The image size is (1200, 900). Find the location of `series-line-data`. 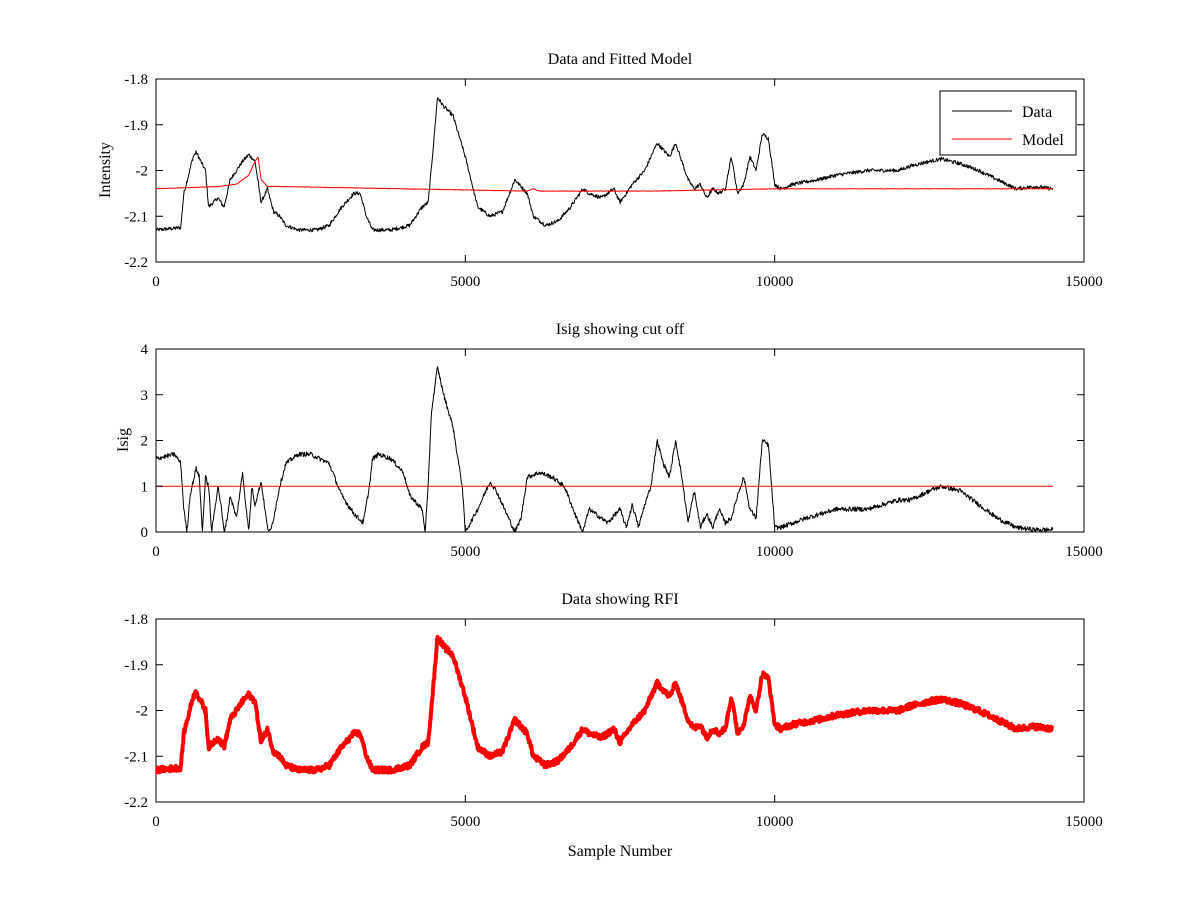

series-line-data is located at coordinates (605, 165).